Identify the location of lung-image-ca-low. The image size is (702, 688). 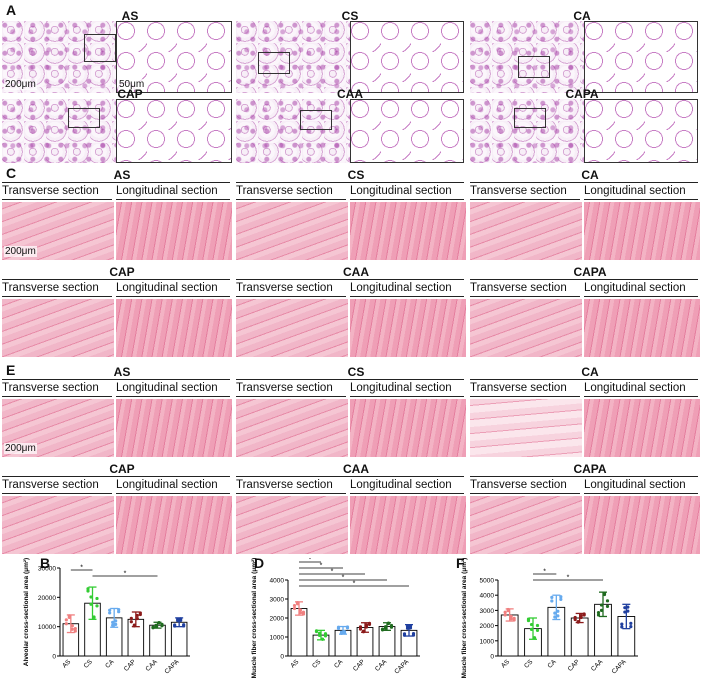
(527, 57).